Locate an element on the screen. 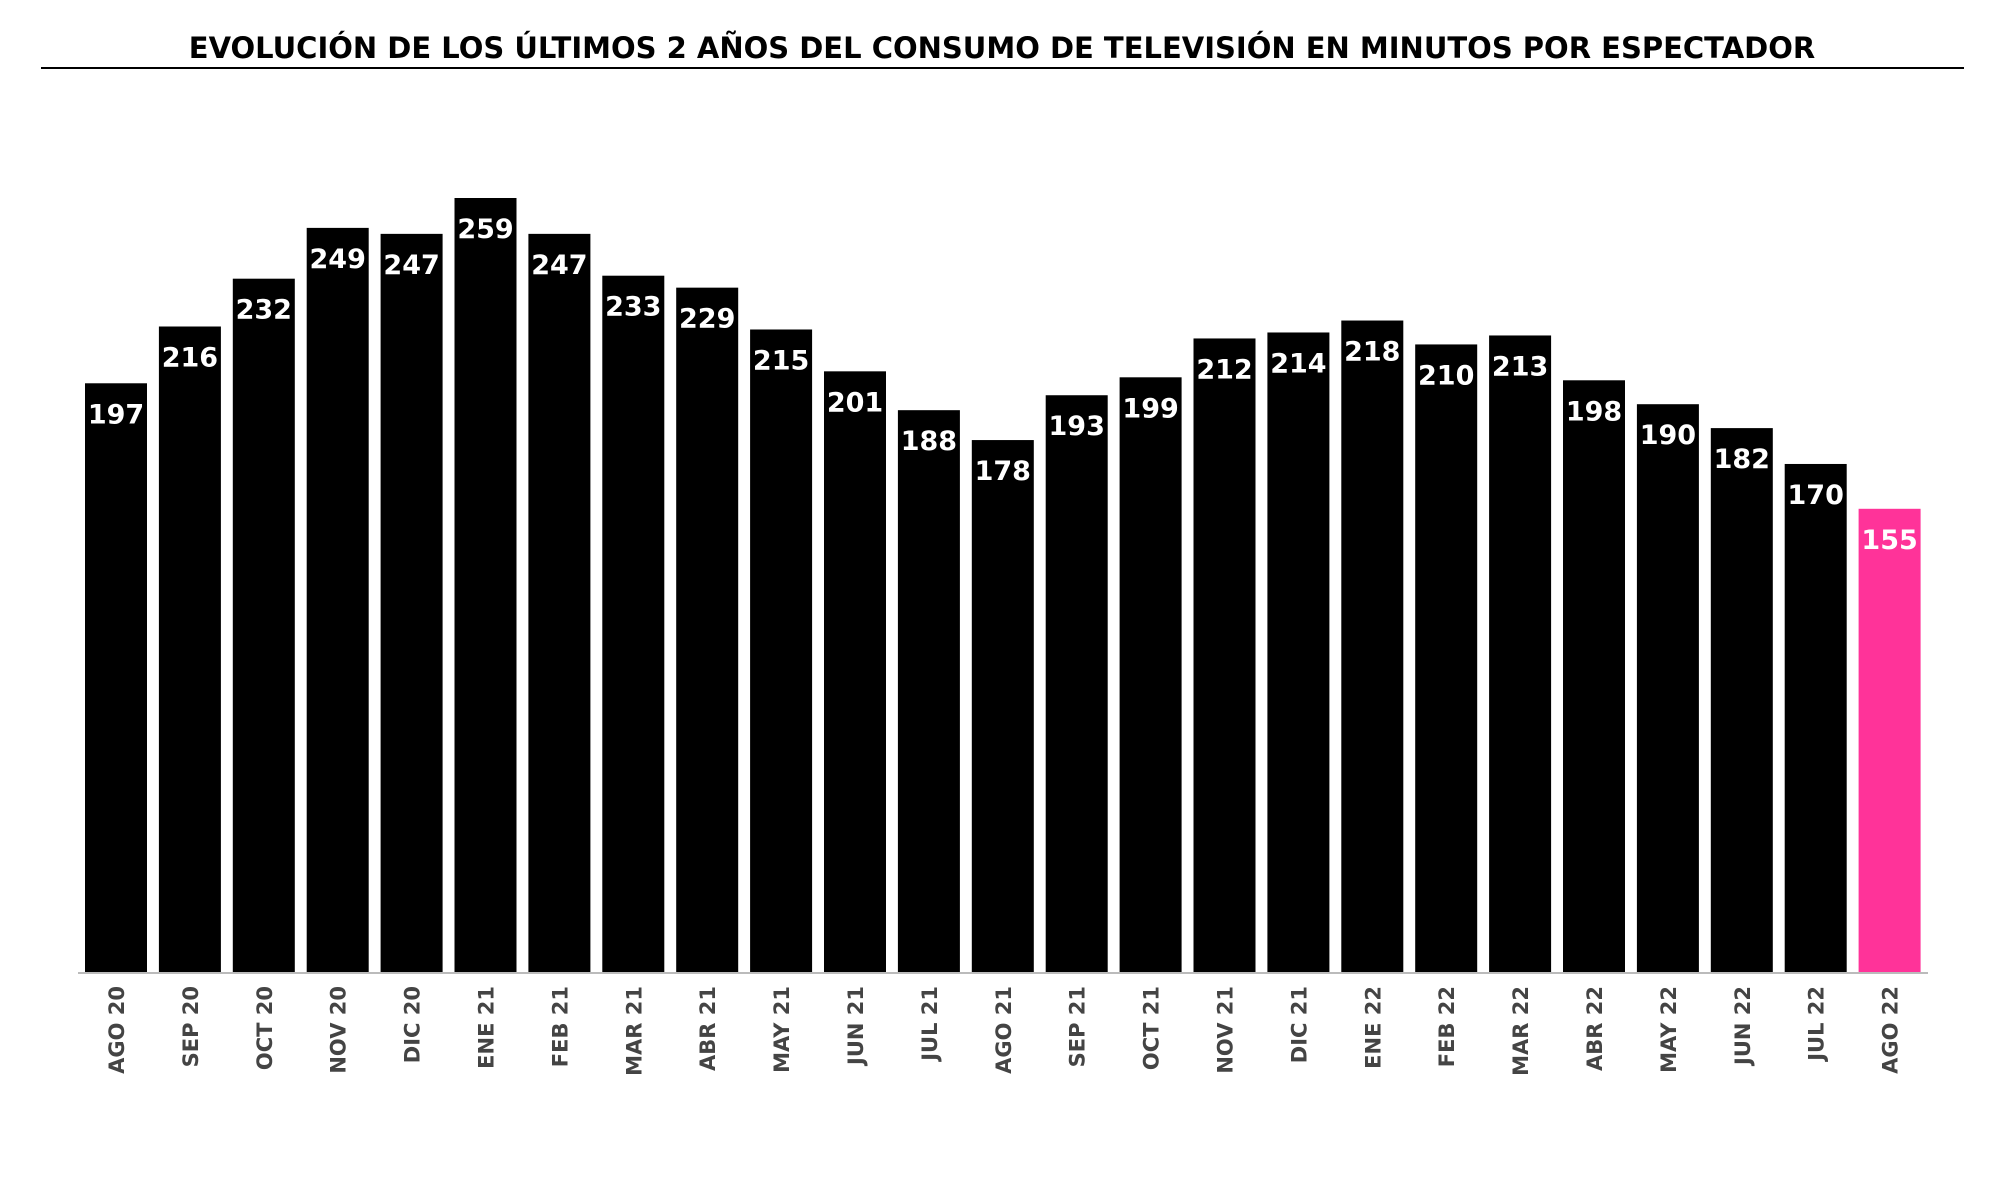 The height and width of the screenshot is (1200, 2000). x-tick-label: ENE 22 is located at coordinates (1373, 1027).